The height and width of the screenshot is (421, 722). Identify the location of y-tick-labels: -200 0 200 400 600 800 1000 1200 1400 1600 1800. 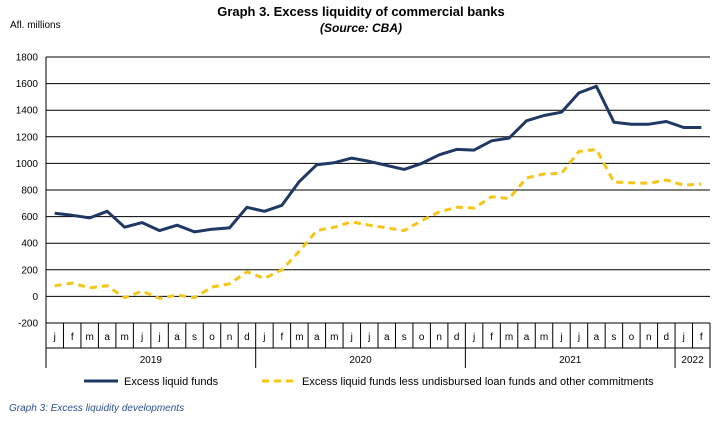
(27, 191).